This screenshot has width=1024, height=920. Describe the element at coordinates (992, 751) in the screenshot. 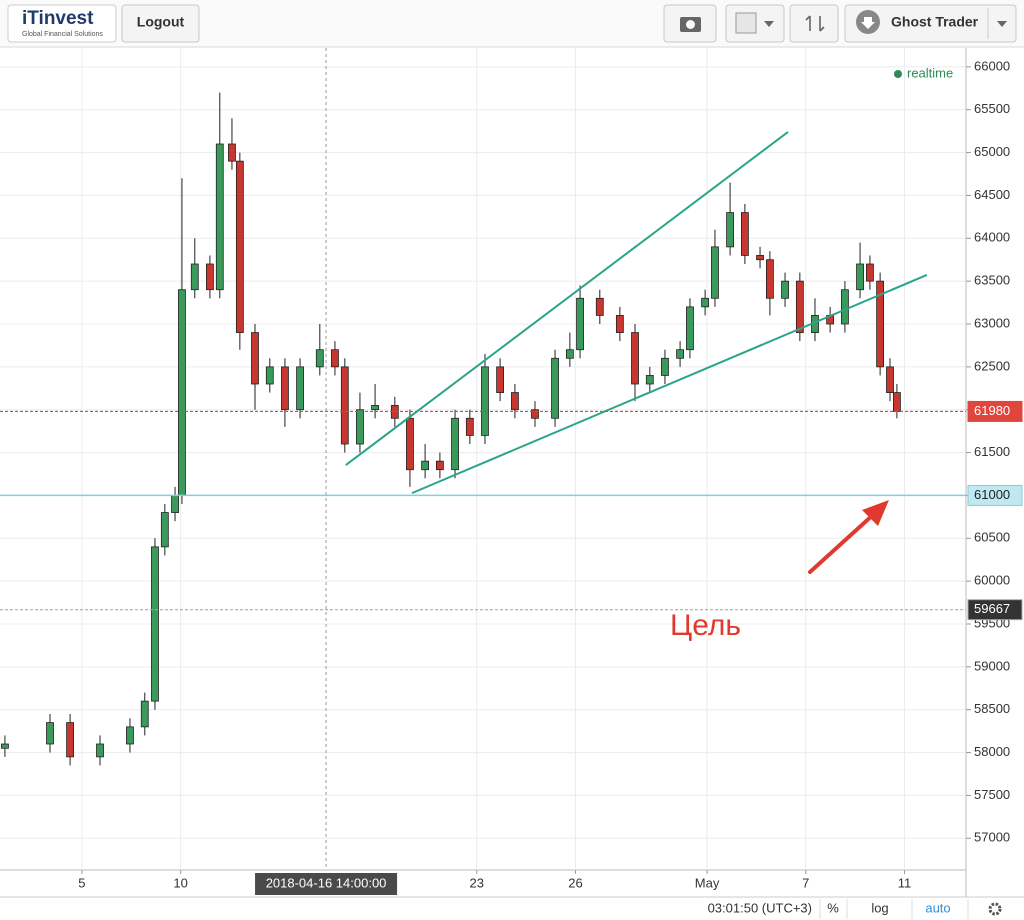

I see `y-tick-label: 58000` at that location.